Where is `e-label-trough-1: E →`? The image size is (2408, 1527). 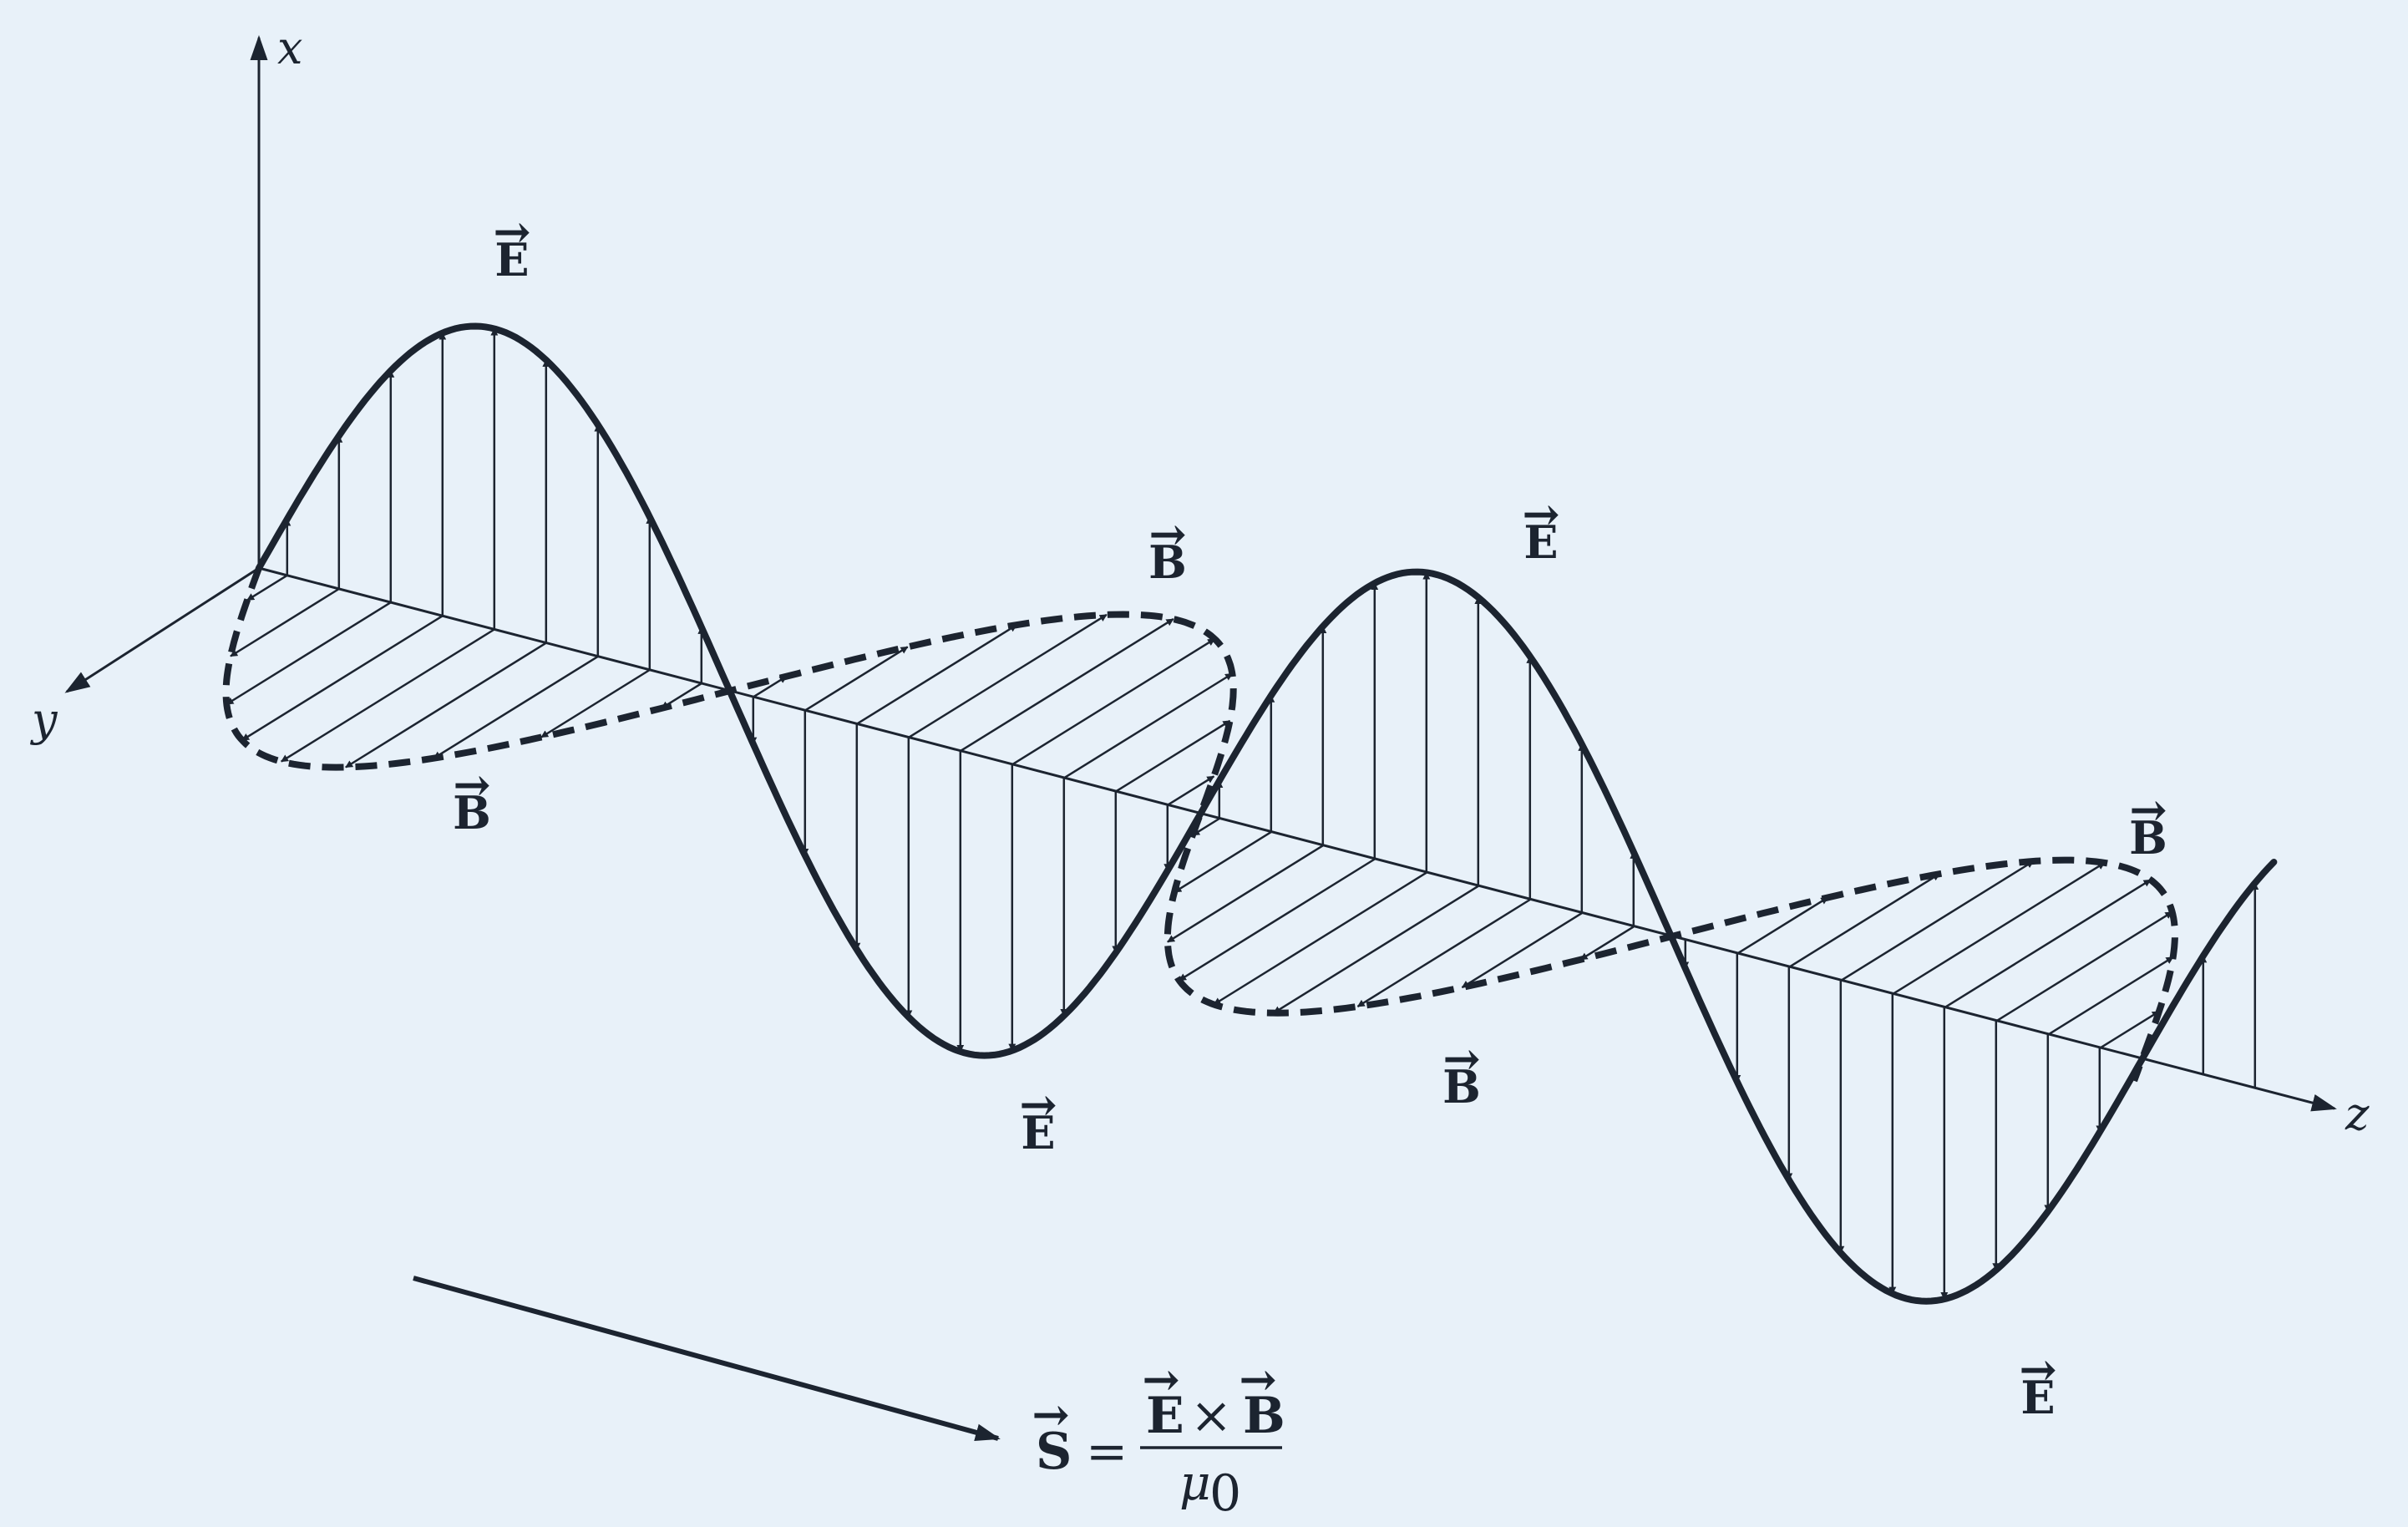 e-label-trough-1: E → is located at coordinates (1038, 1118).